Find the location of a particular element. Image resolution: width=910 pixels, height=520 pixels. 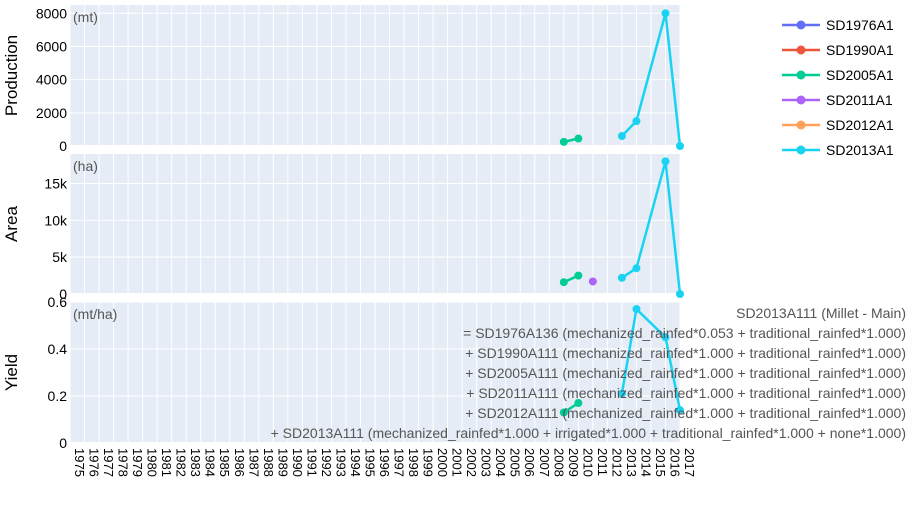

x-tick-label: 2008 is located at coordinates (558, 462).